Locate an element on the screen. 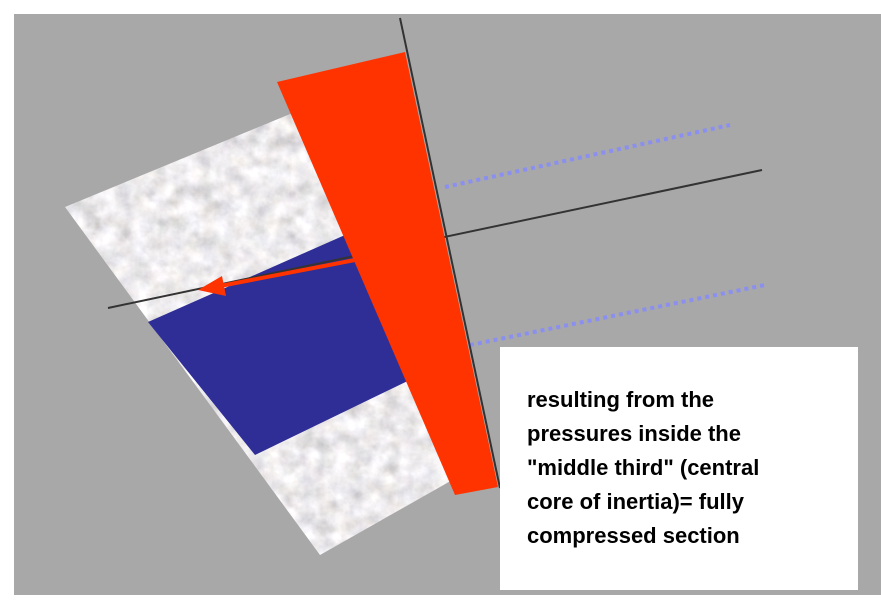  caption-line: pressures inside the is located at coordinates (634, 433).